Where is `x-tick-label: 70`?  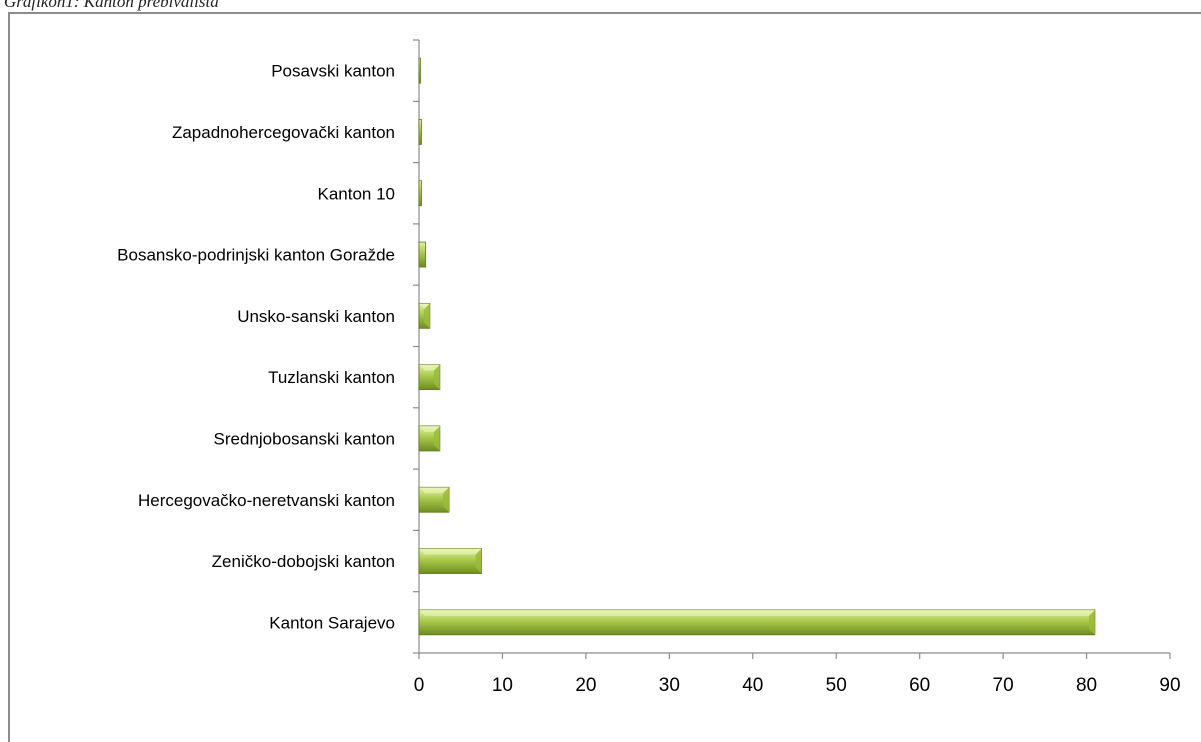 x-tick-label: 70 is located at coordinates (1003, 685).